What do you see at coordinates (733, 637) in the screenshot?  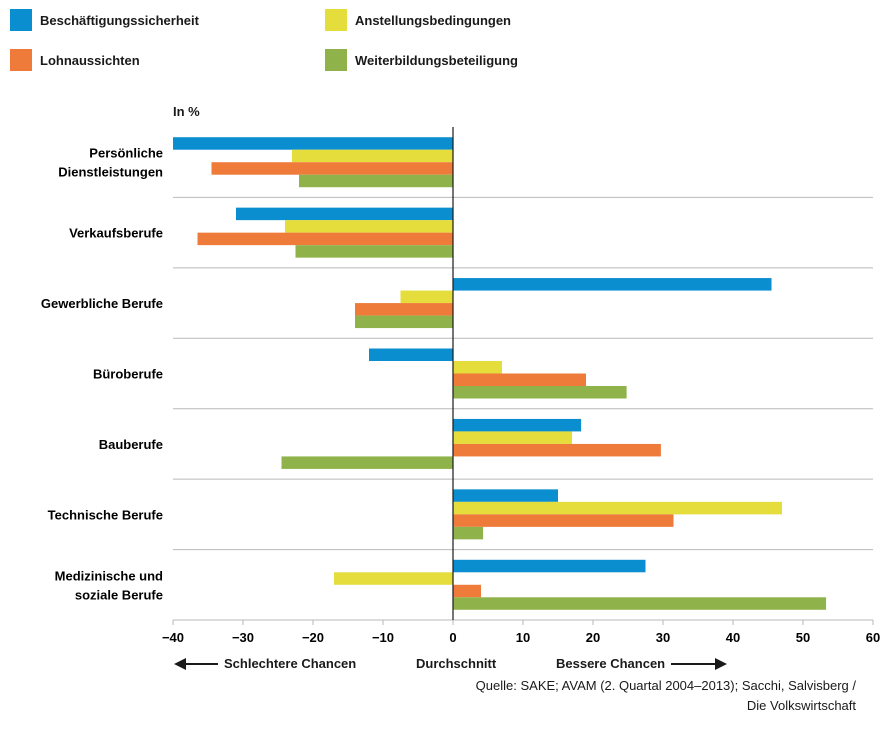 I see `x-tick-label: 40` at bounding box center [733, 637].